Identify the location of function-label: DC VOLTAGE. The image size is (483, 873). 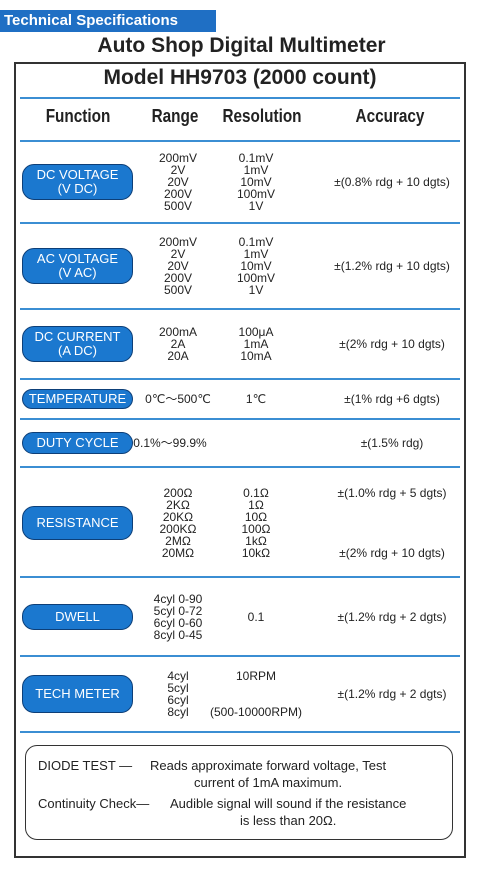
(77, 174).